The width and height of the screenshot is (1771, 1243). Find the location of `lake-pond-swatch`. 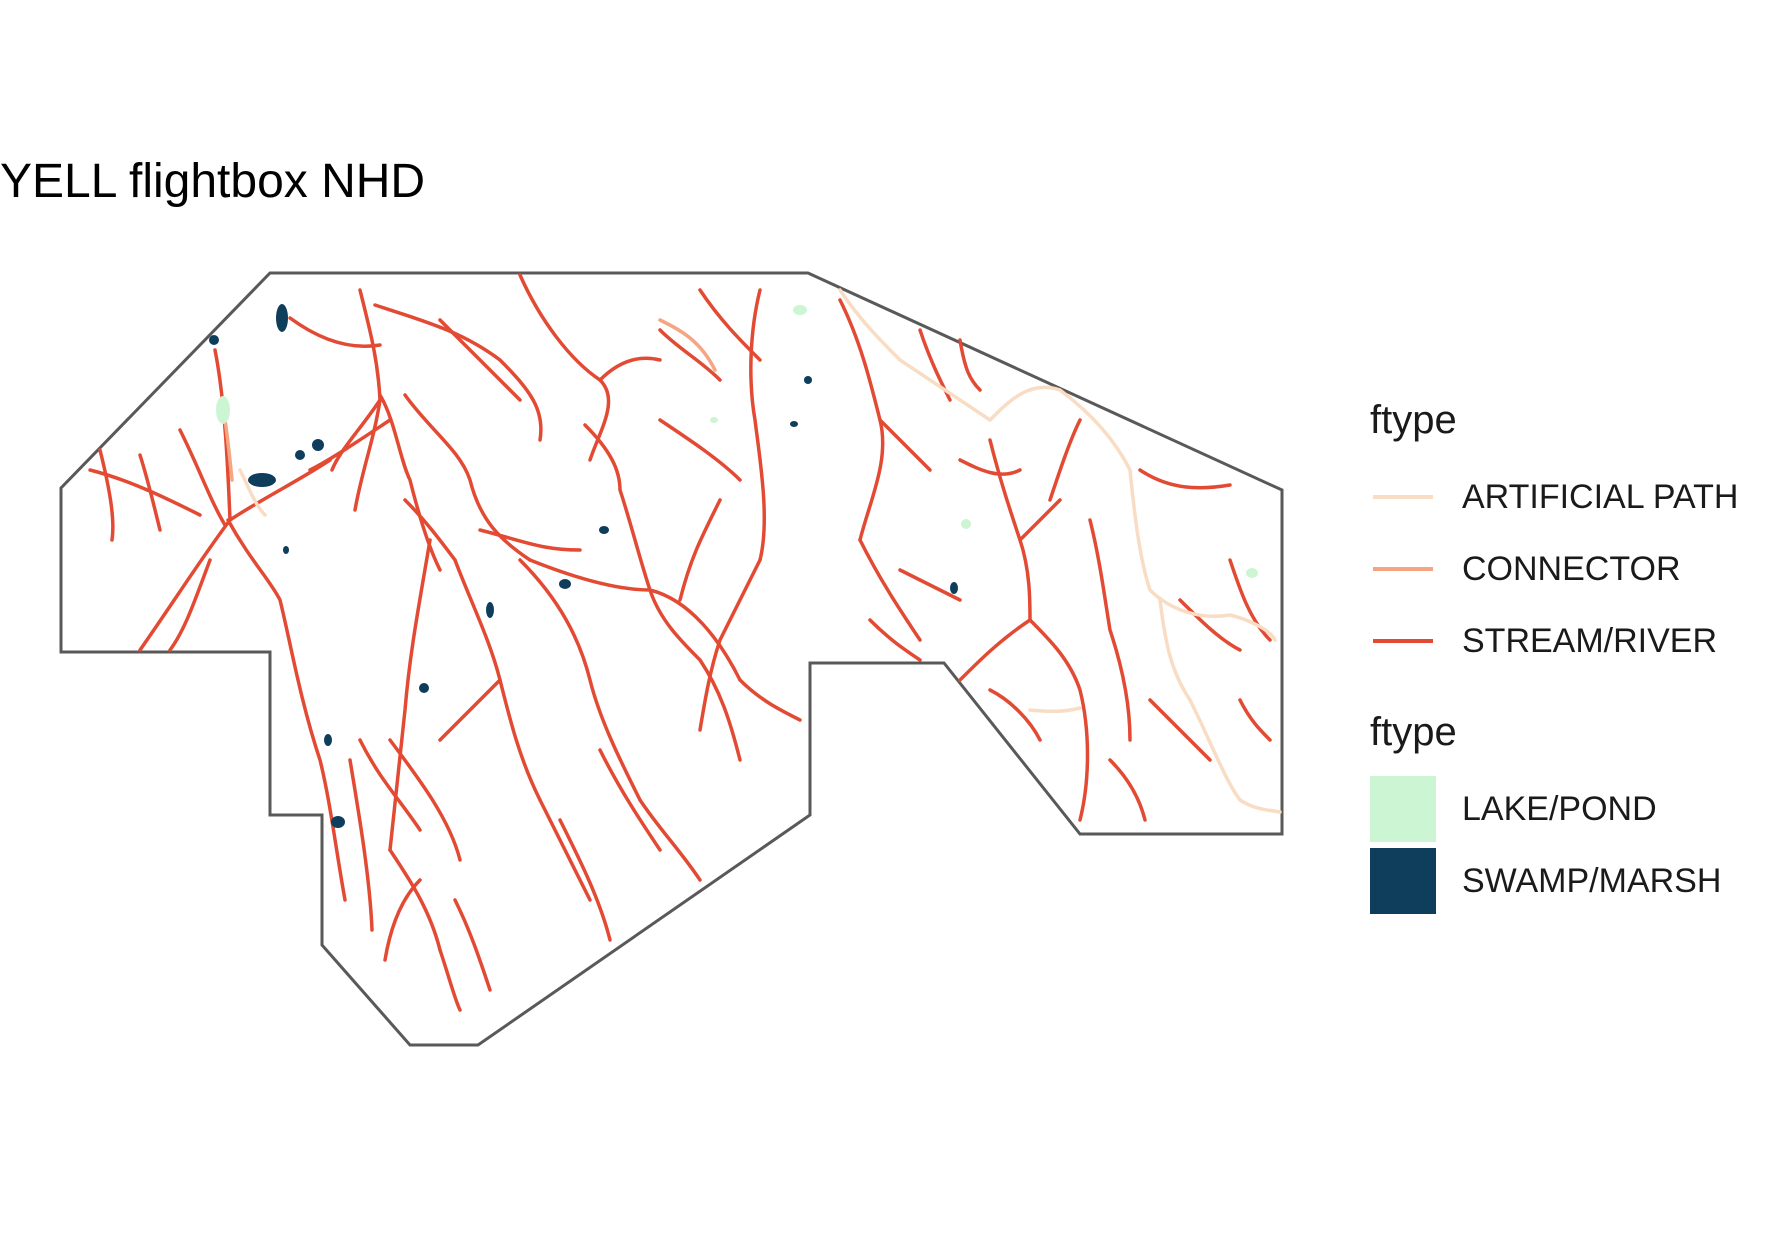

lake-pond-swatch is located at coordinates (1403, 809).